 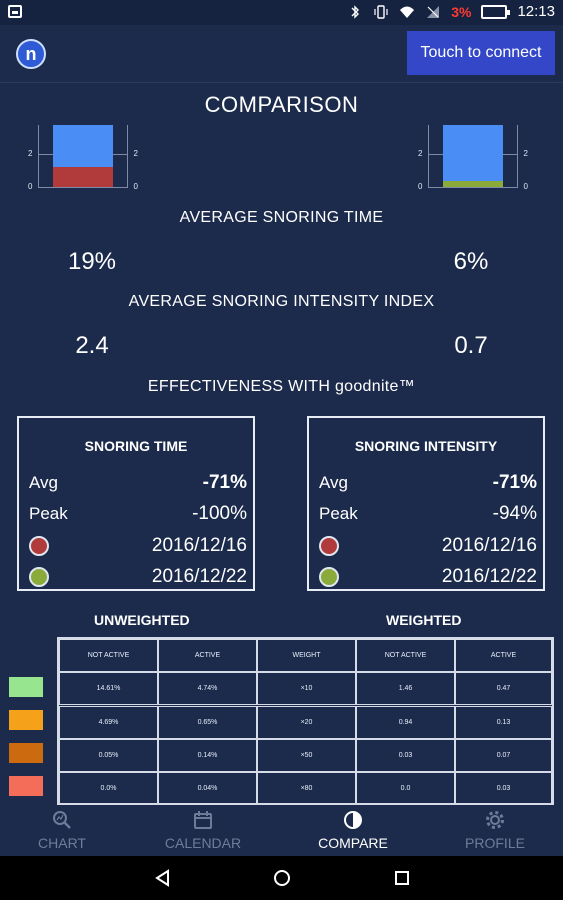 I want to click on page-title: COMPARISON, so click(x=281, y=104).